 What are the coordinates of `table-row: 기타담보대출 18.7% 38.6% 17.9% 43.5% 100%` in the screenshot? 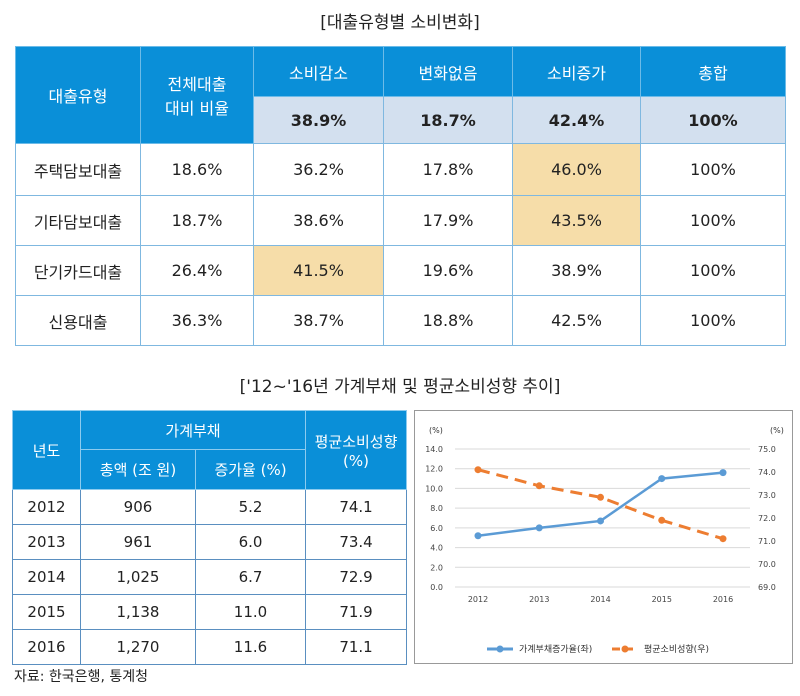 It's located at (400, 220).